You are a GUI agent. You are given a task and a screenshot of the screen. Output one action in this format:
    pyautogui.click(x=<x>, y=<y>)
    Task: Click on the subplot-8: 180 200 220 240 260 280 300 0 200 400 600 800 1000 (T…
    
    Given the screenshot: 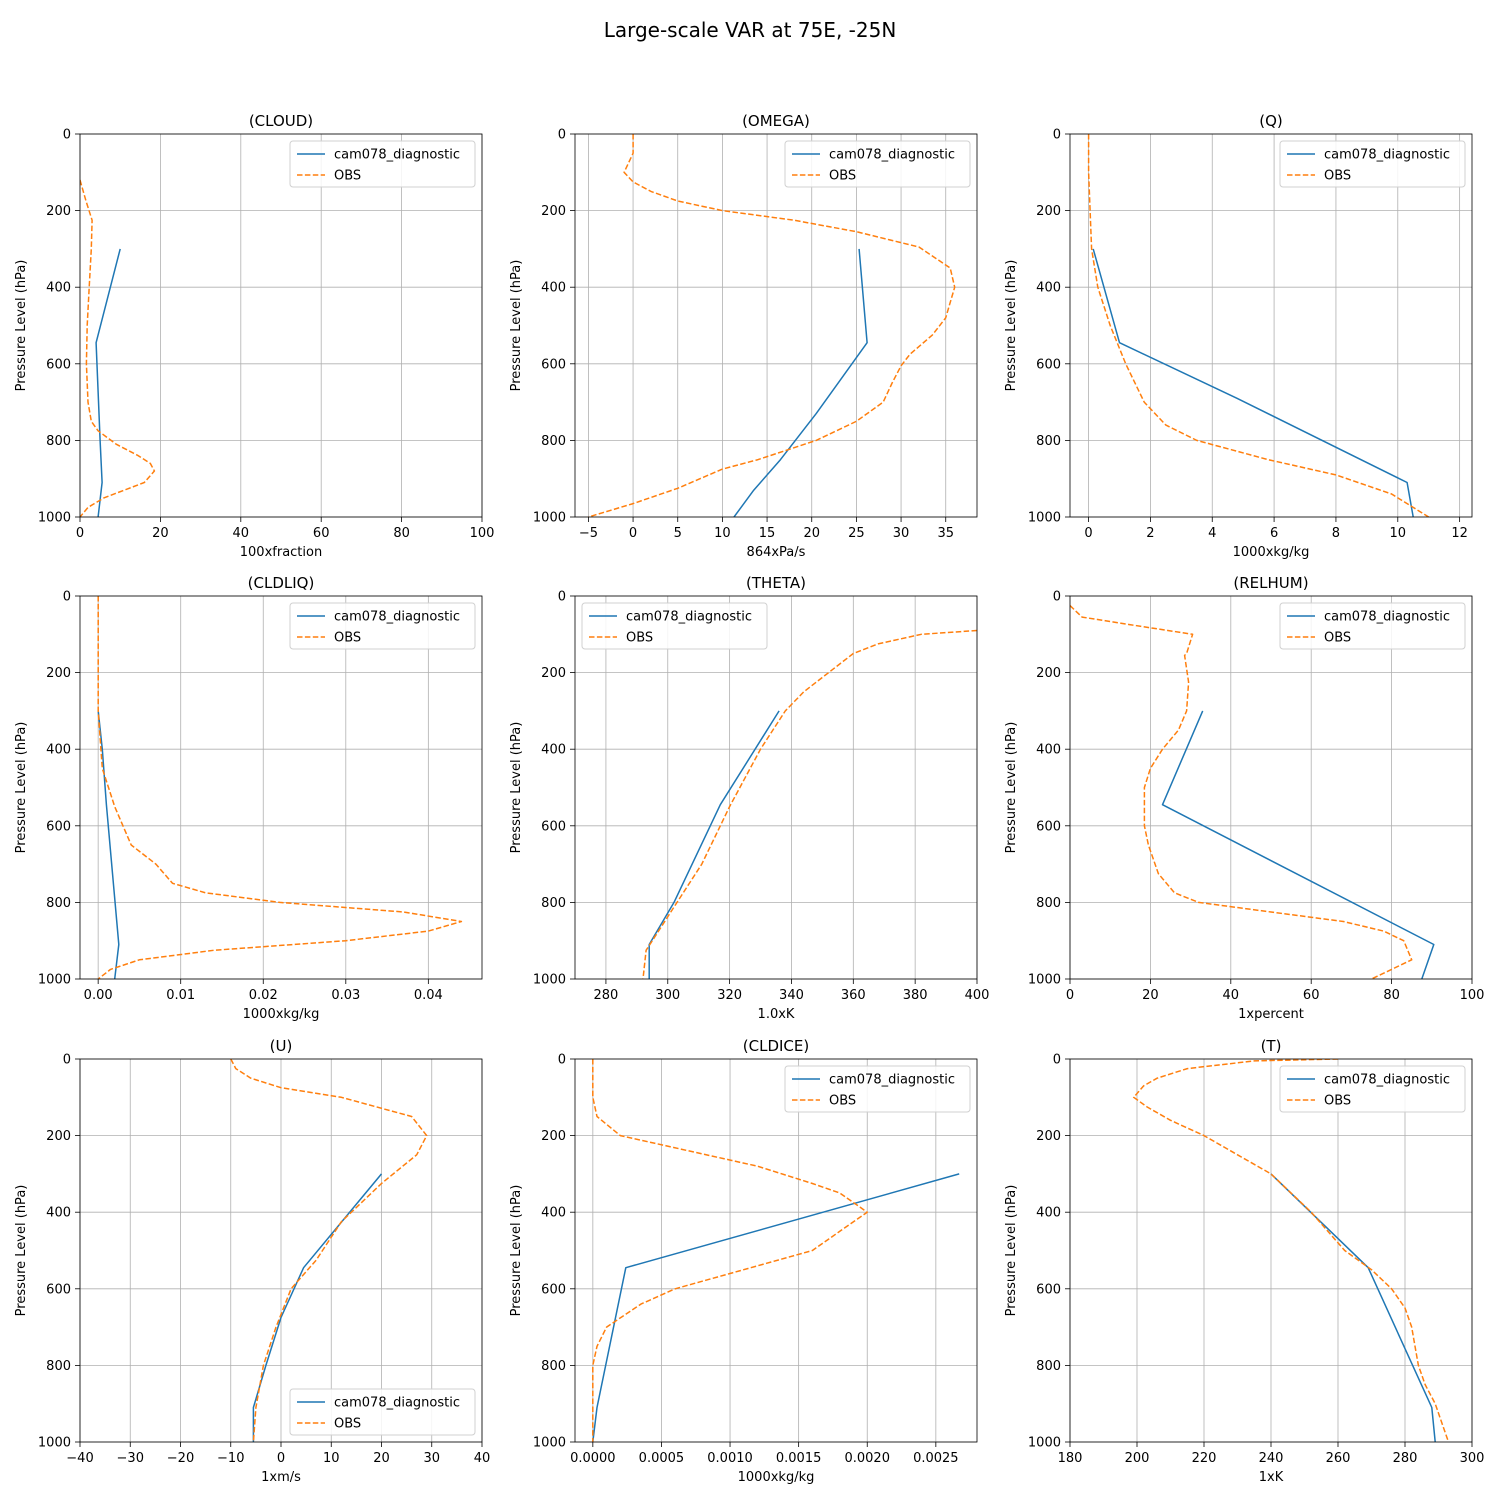 What is the action you would take?
    pyautogui.click(x=1244, y=1261)
    